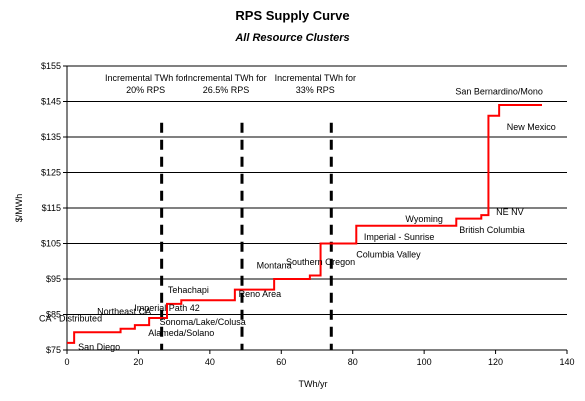 The height and width of the screenshot is (401, 585). What do you see at coordinates (531, 127) in the screenshot?
I see `cluster-label: New Mexico` at bounding box center [531, 127].